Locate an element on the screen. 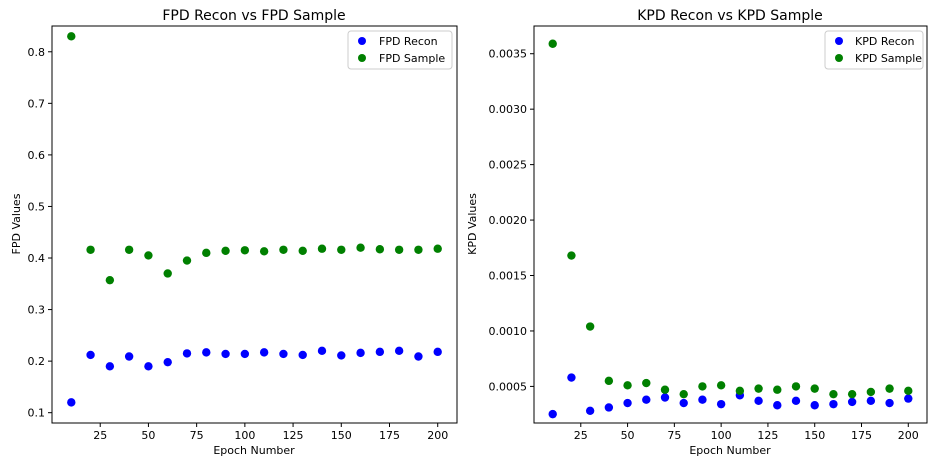 This screenshot has height=458, width=930. fpd-y-tick-label: 0.7 is located at coordinates (37, 103).